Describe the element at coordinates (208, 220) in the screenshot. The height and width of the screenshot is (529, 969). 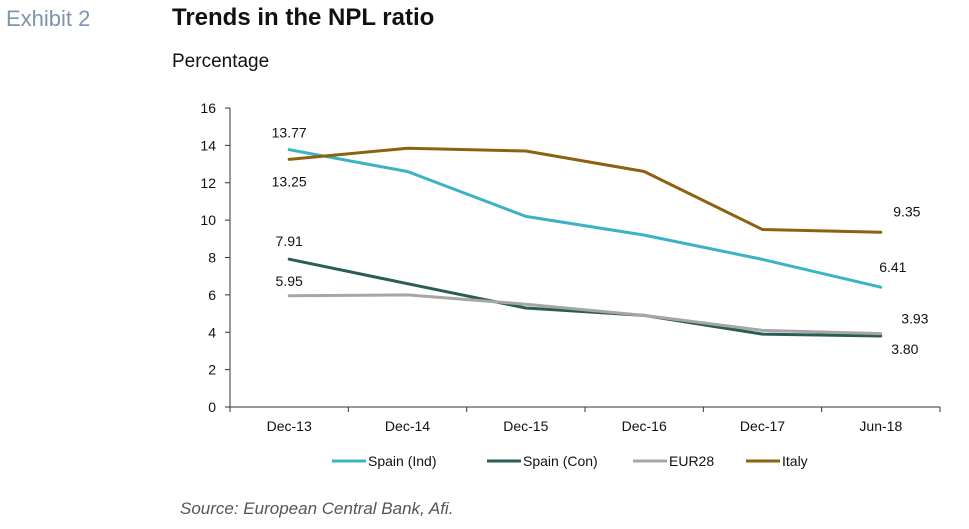
I see `y-tick-label: 10` at that location.